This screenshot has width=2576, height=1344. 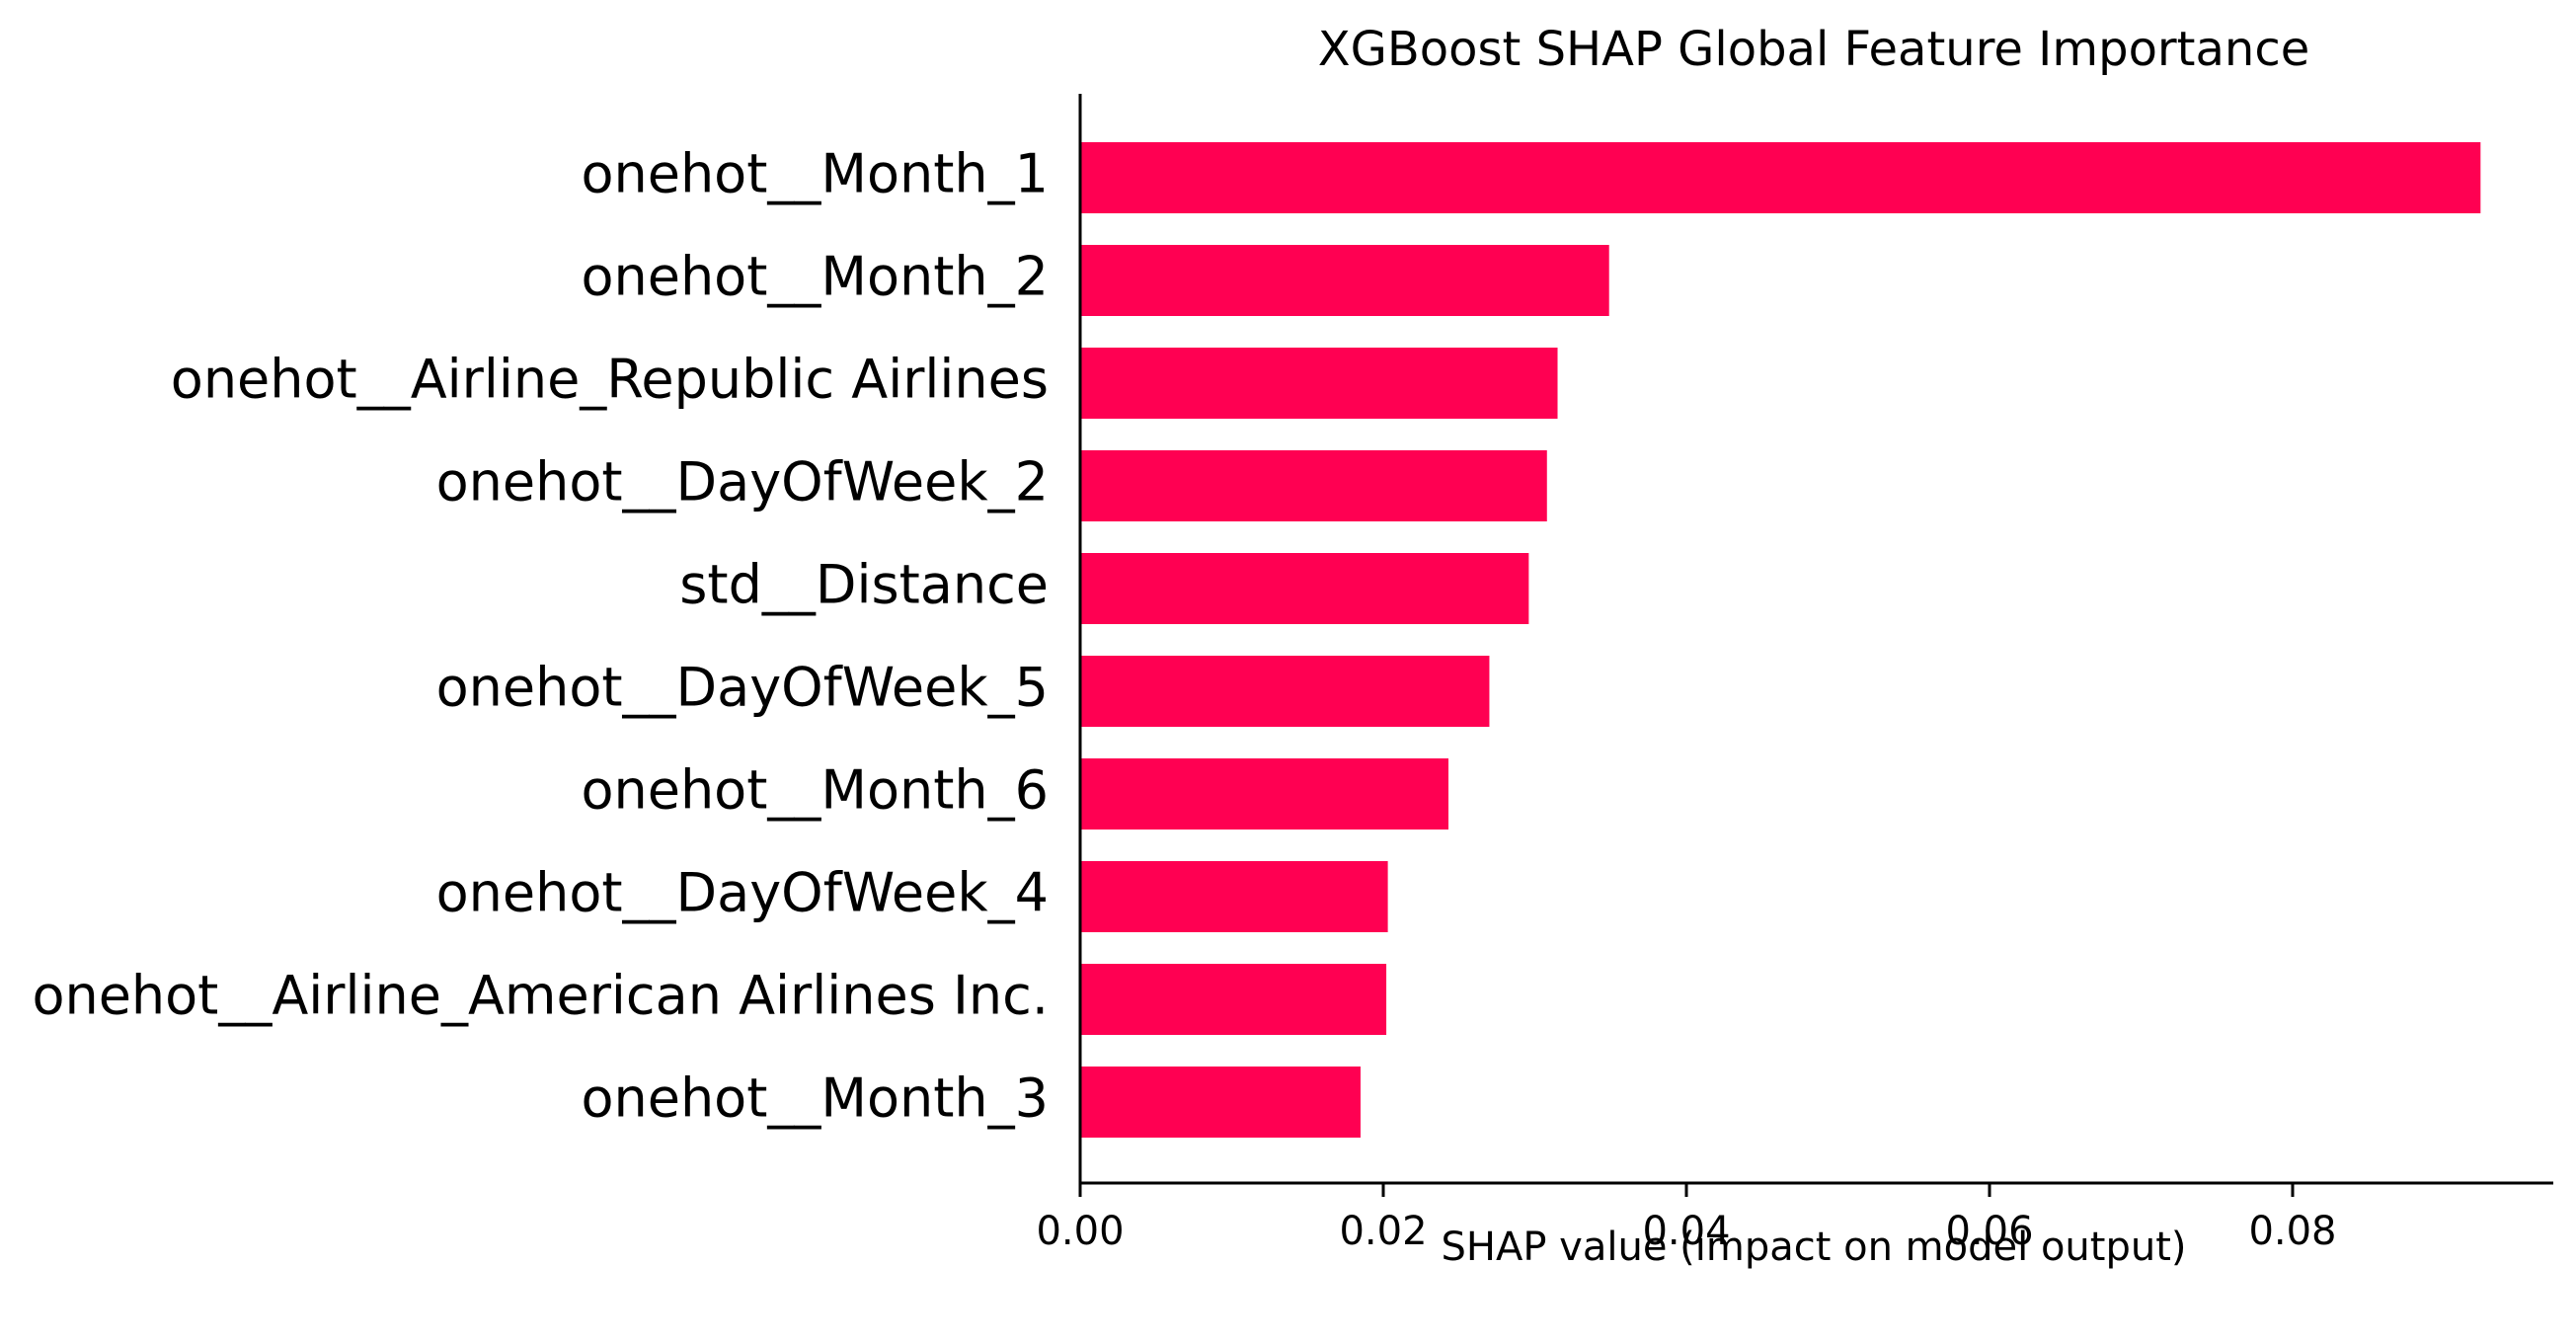 I want to click on x-tick-label: 0.02, so click(x=1383, y=1231).